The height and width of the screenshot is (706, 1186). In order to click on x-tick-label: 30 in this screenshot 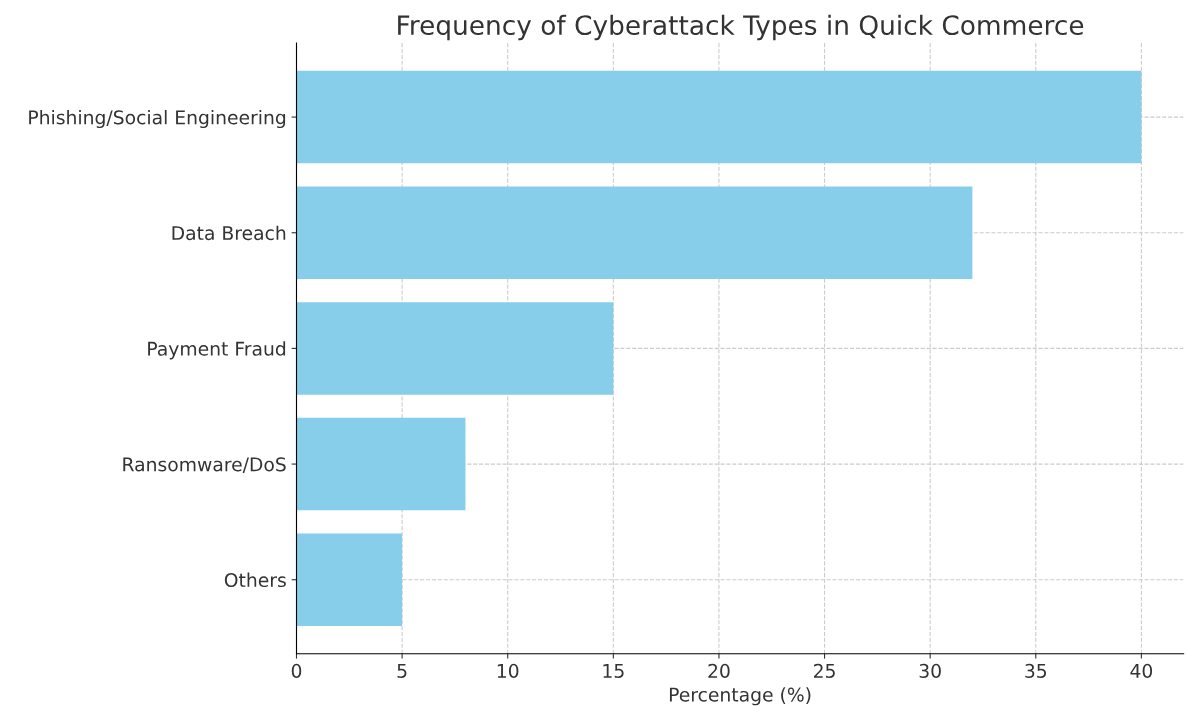, I will do `click(930, 670)`.